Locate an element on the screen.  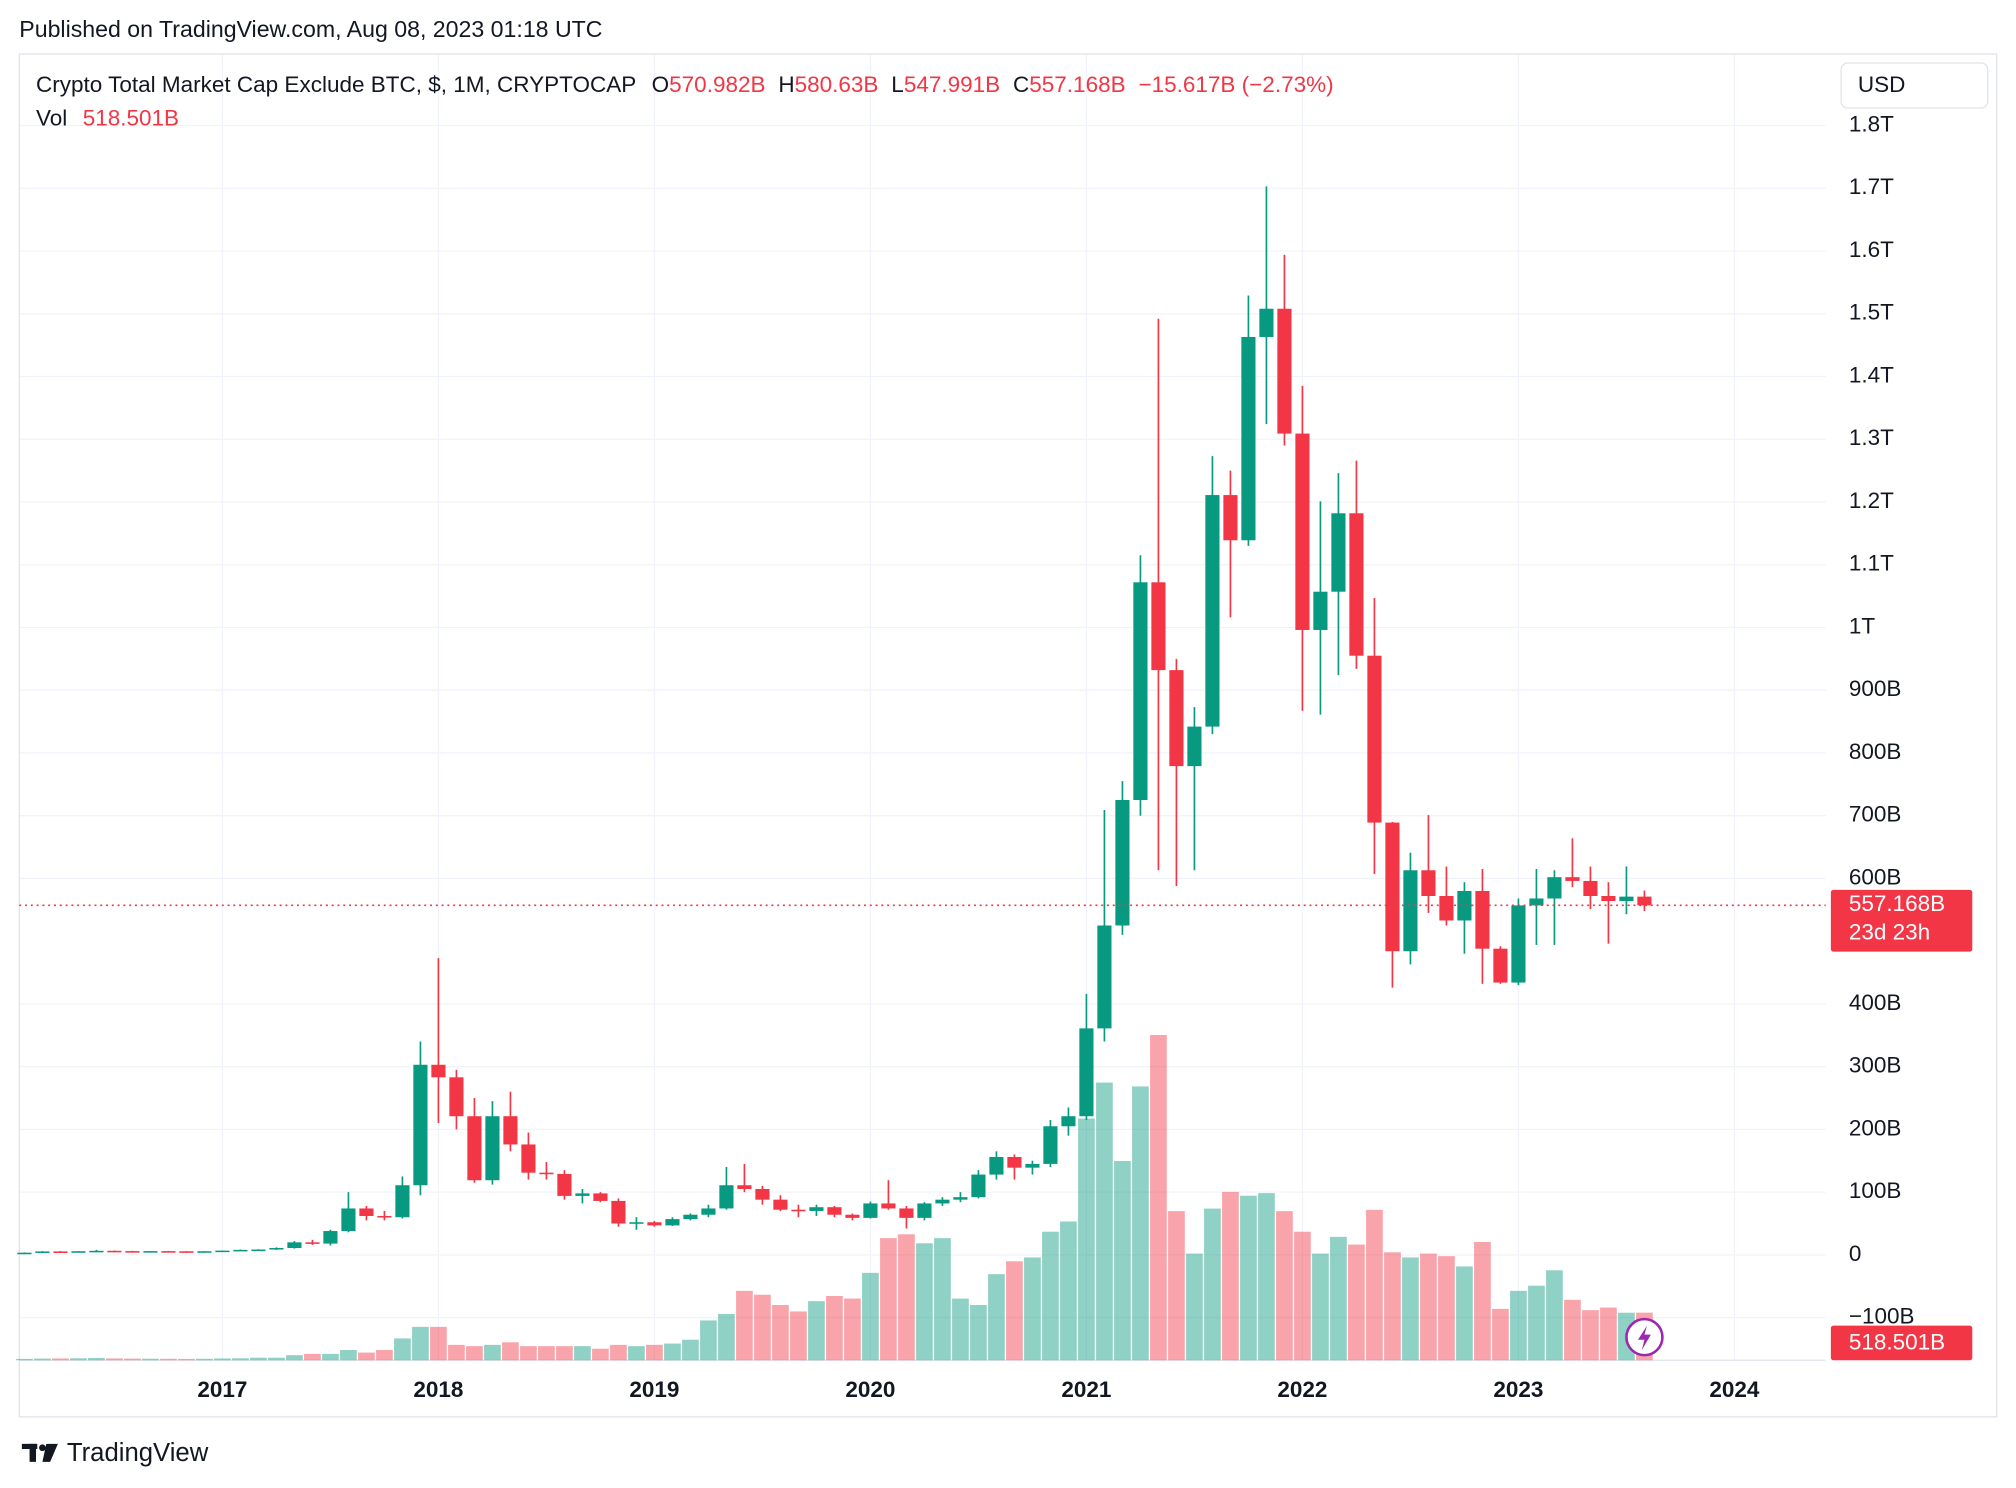
y-tick-label: 300B is located at coordinates (1875, 1065).